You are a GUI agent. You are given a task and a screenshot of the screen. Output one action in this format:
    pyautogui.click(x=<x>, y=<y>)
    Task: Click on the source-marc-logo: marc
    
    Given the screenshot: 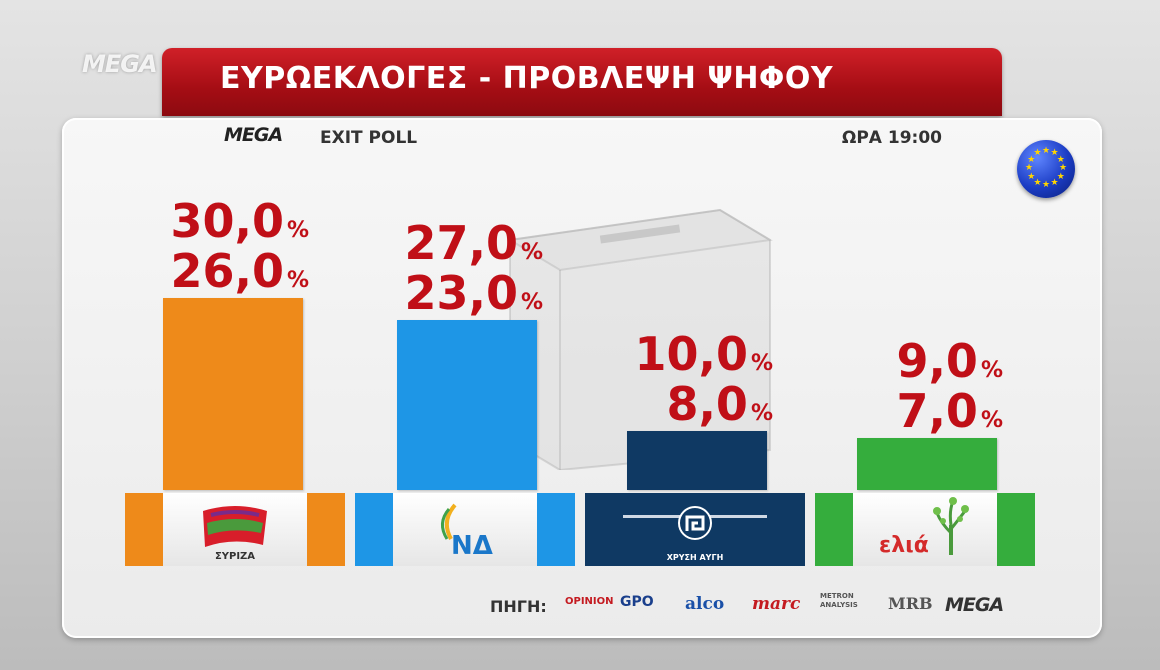 What is the action you would take?
    pyautogui.click(x=776, y=604)
    